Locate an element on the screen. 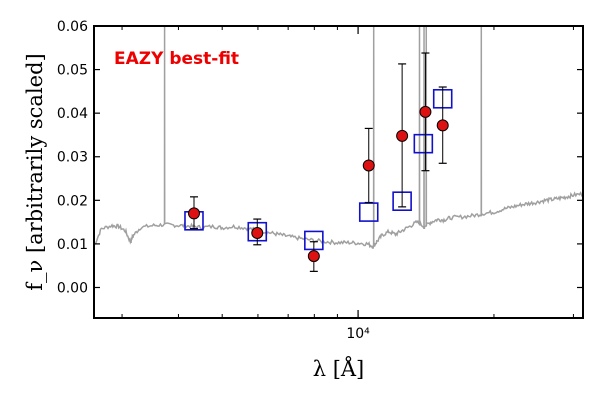 This screenshot has width=600, height=400. y-tick-label: 0.00 is located at coordinates (72, 288).